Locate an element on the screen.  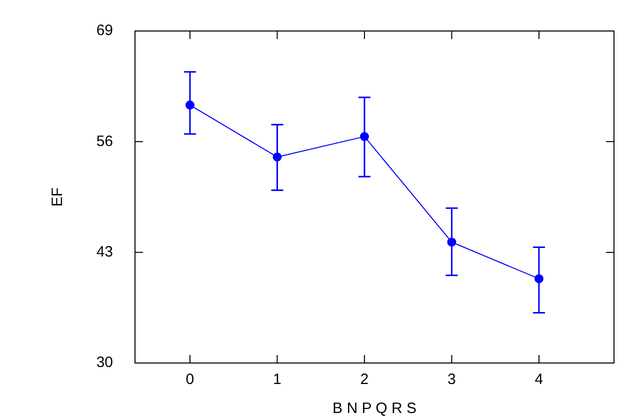
x-tick-label: 3 is located at coordinates (452, 379).